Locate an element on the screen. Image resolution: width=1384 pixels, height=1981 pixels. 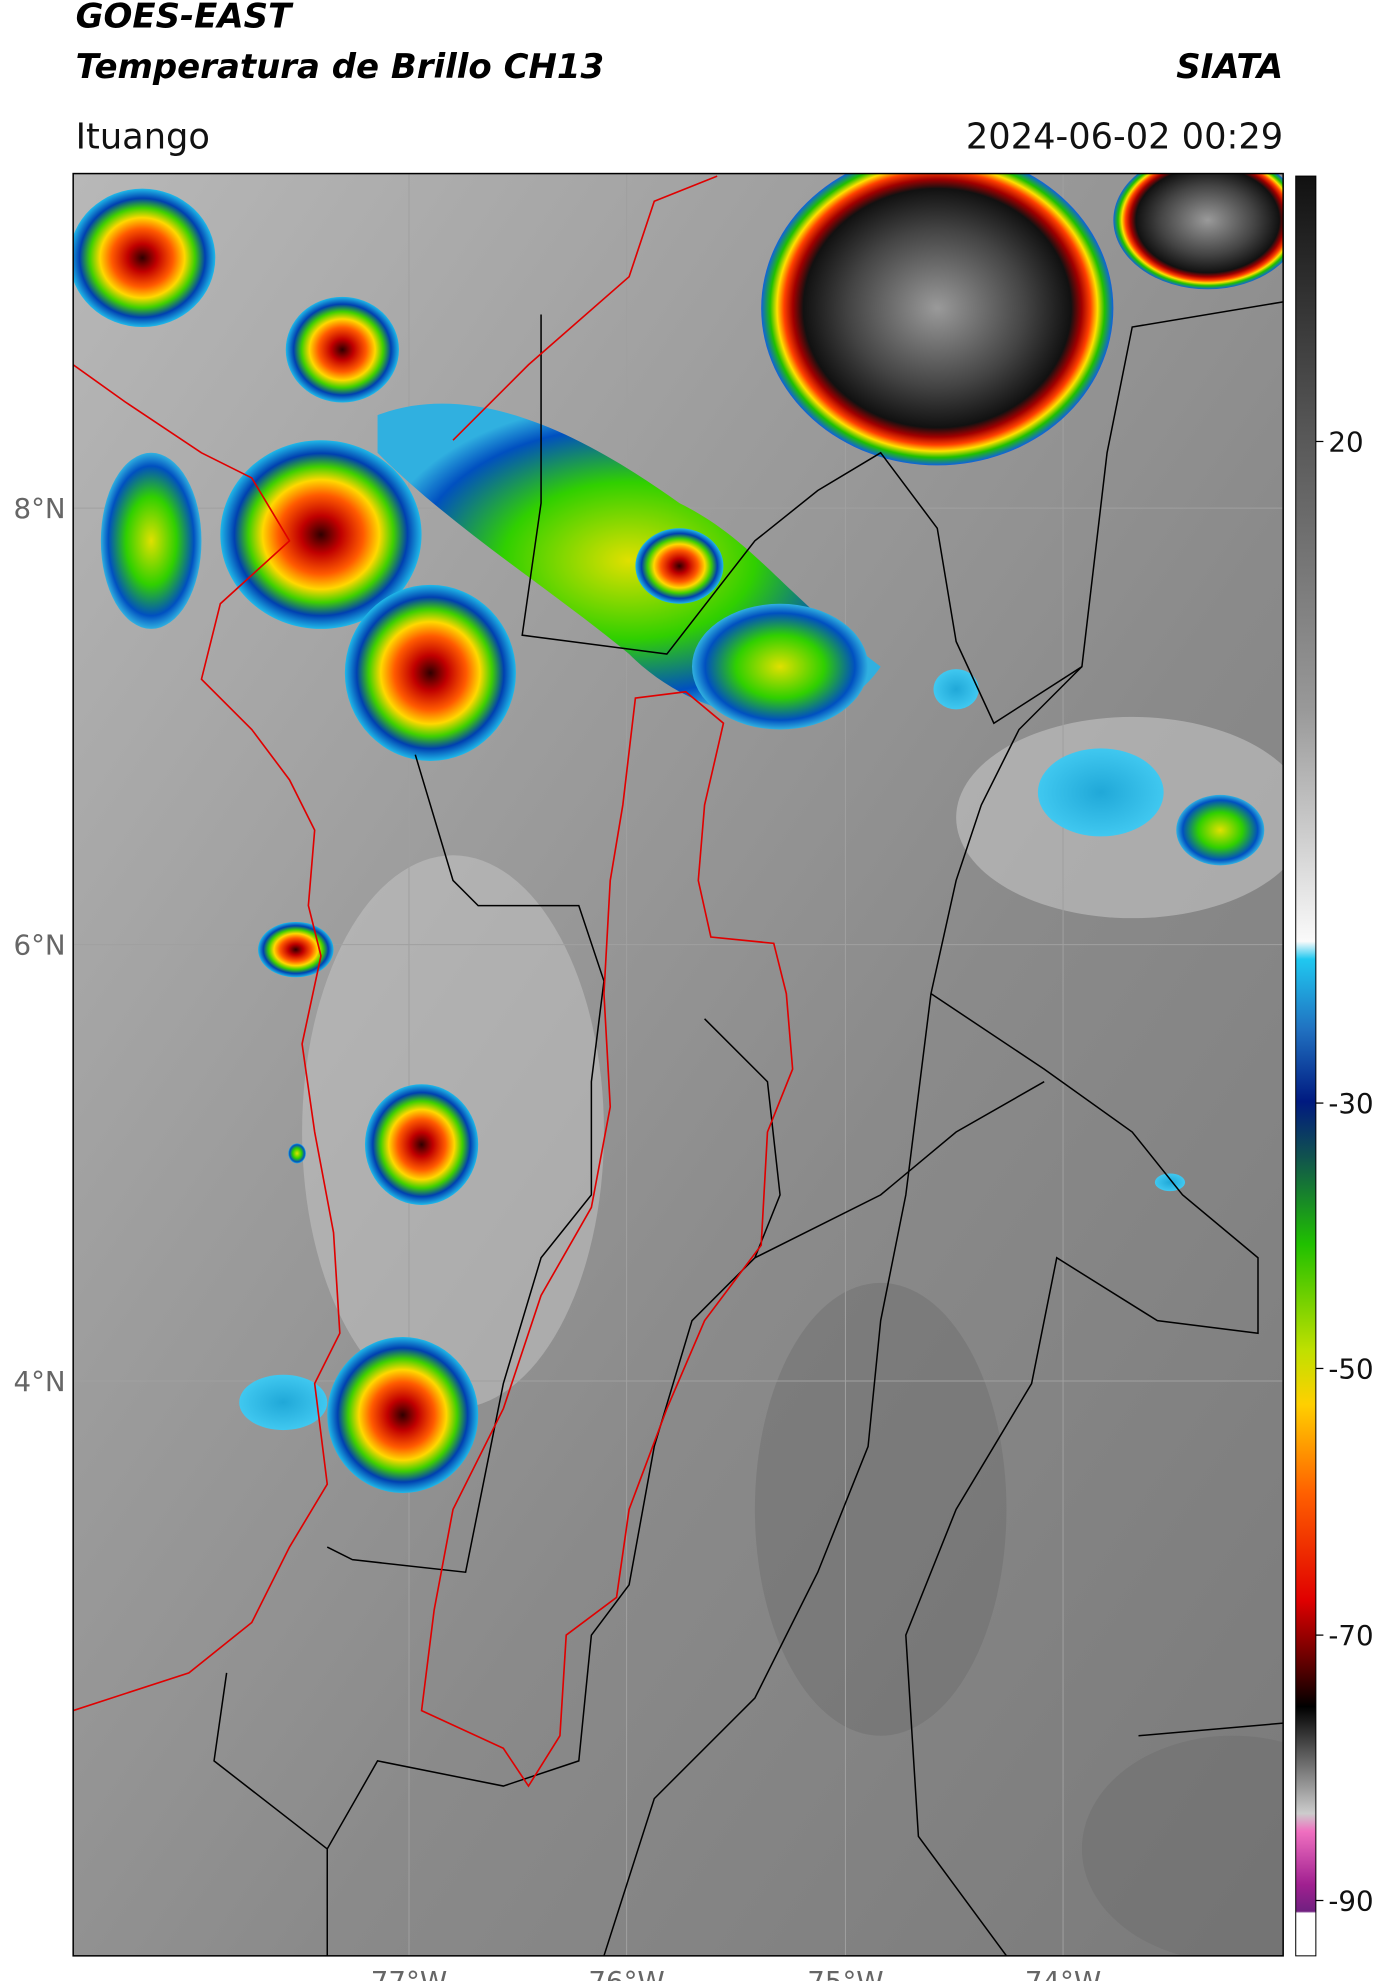
colorbar-tick-label: -50 is located at coordinates (1350, 1369).